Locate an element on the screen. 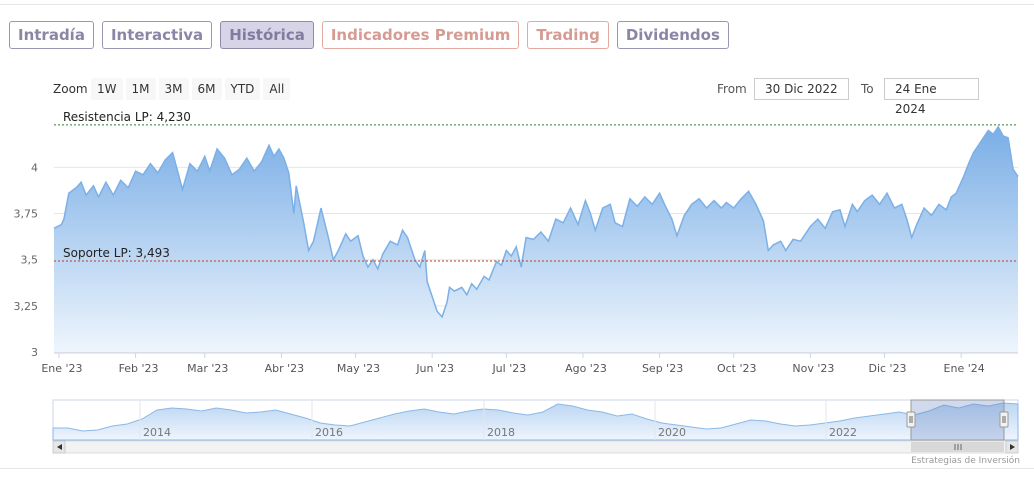 This screenshot has width=1034, height=477. tab-indicadores-premium: Indicadores Premium is located at coordinates (420, 35).